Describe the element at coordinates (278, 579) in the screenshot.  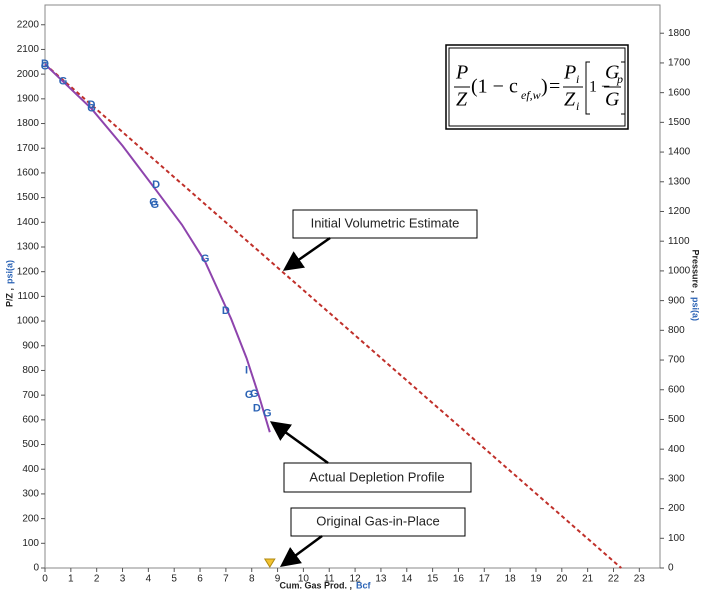
I see `x-tick-label: 9` at that location.